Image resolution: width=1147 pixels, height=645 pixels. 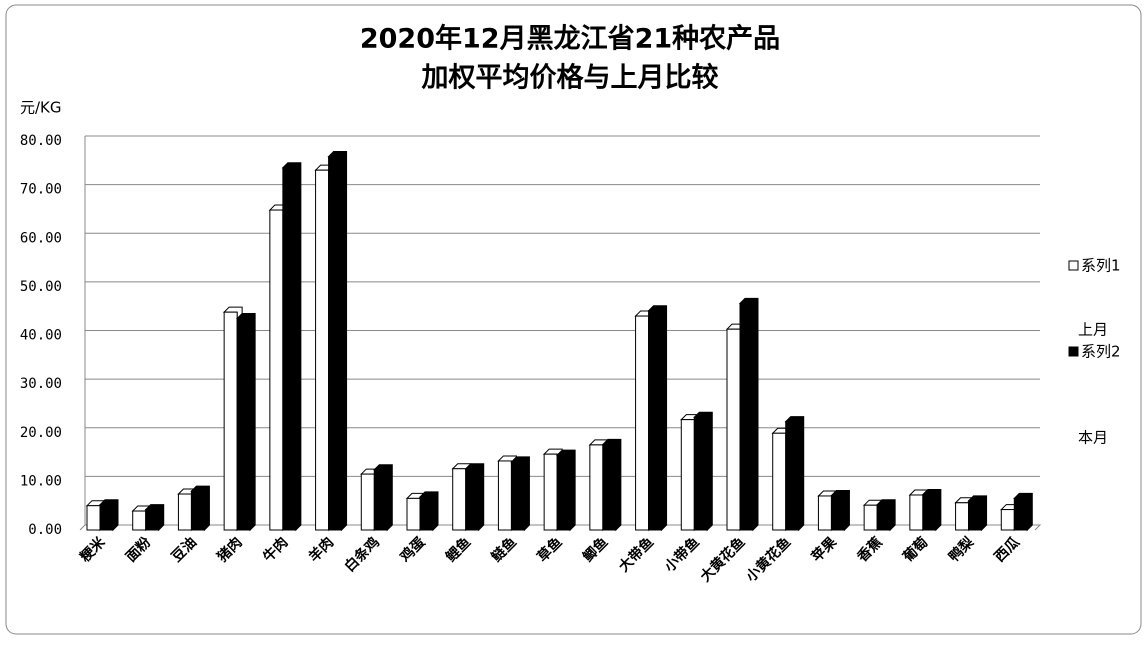 I want to click on y-tick-label: 0.00, so click(x=45, y=530).